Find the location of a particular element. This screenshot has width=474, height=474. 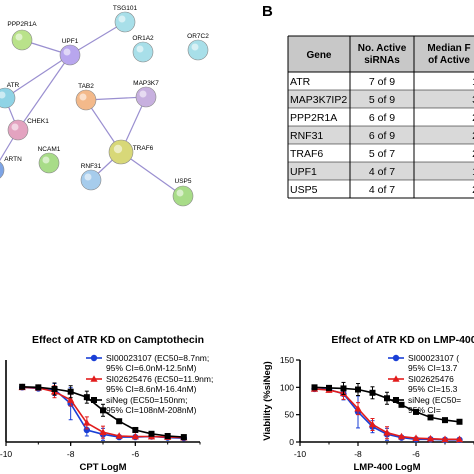

table-cell-active: 5 of 9 is located at coordinates (382, 100).